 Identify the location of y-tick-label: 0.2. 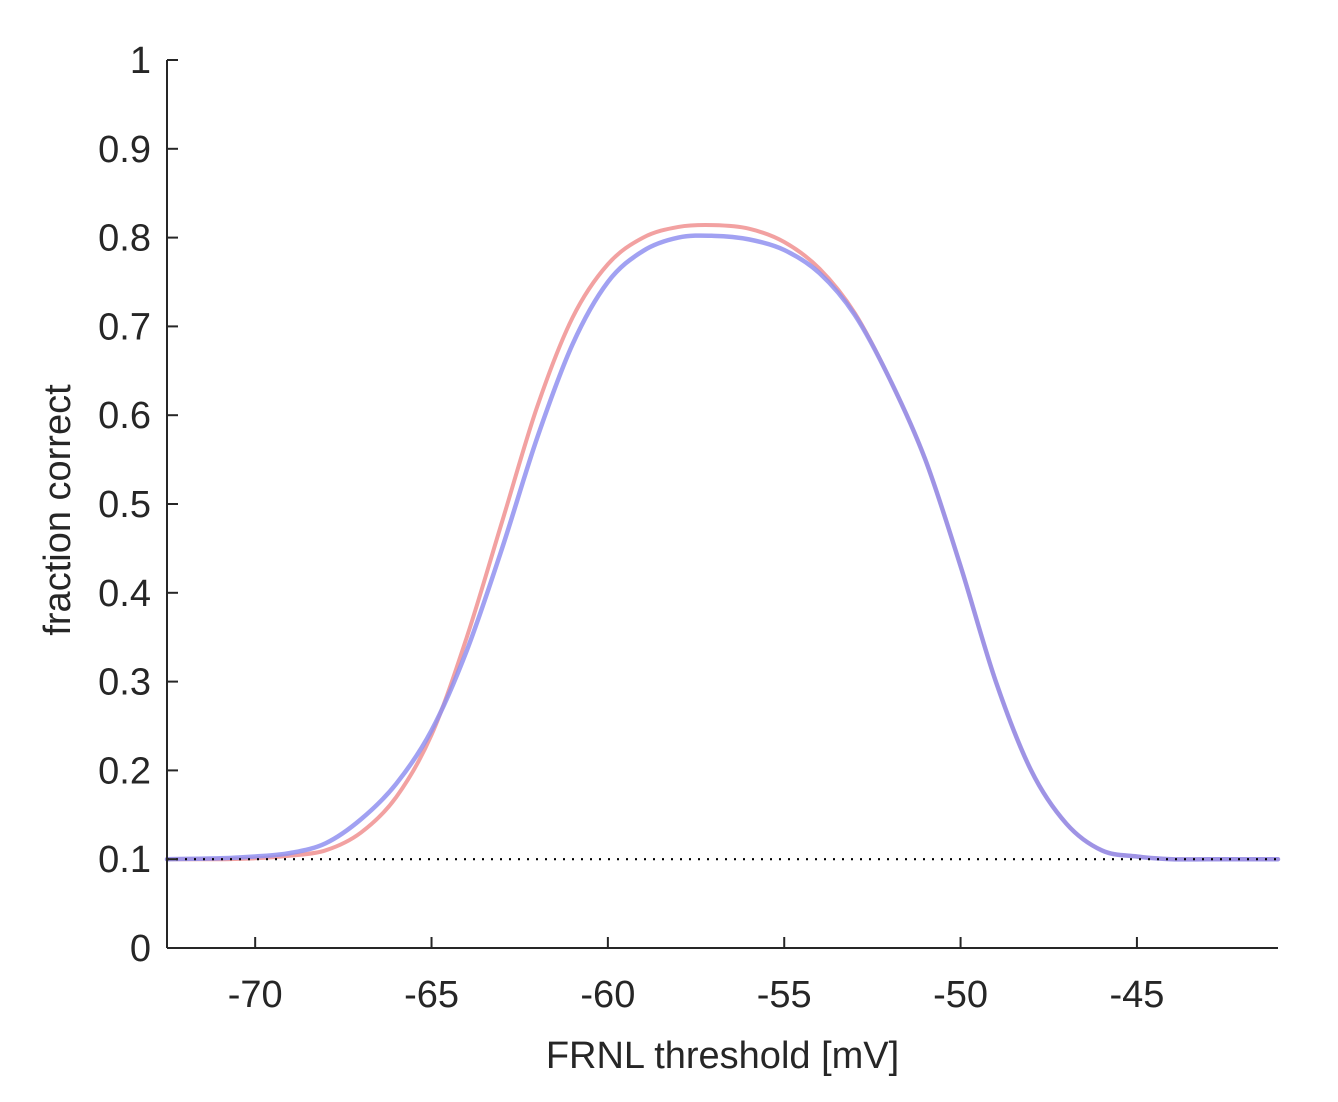
(124, 771).